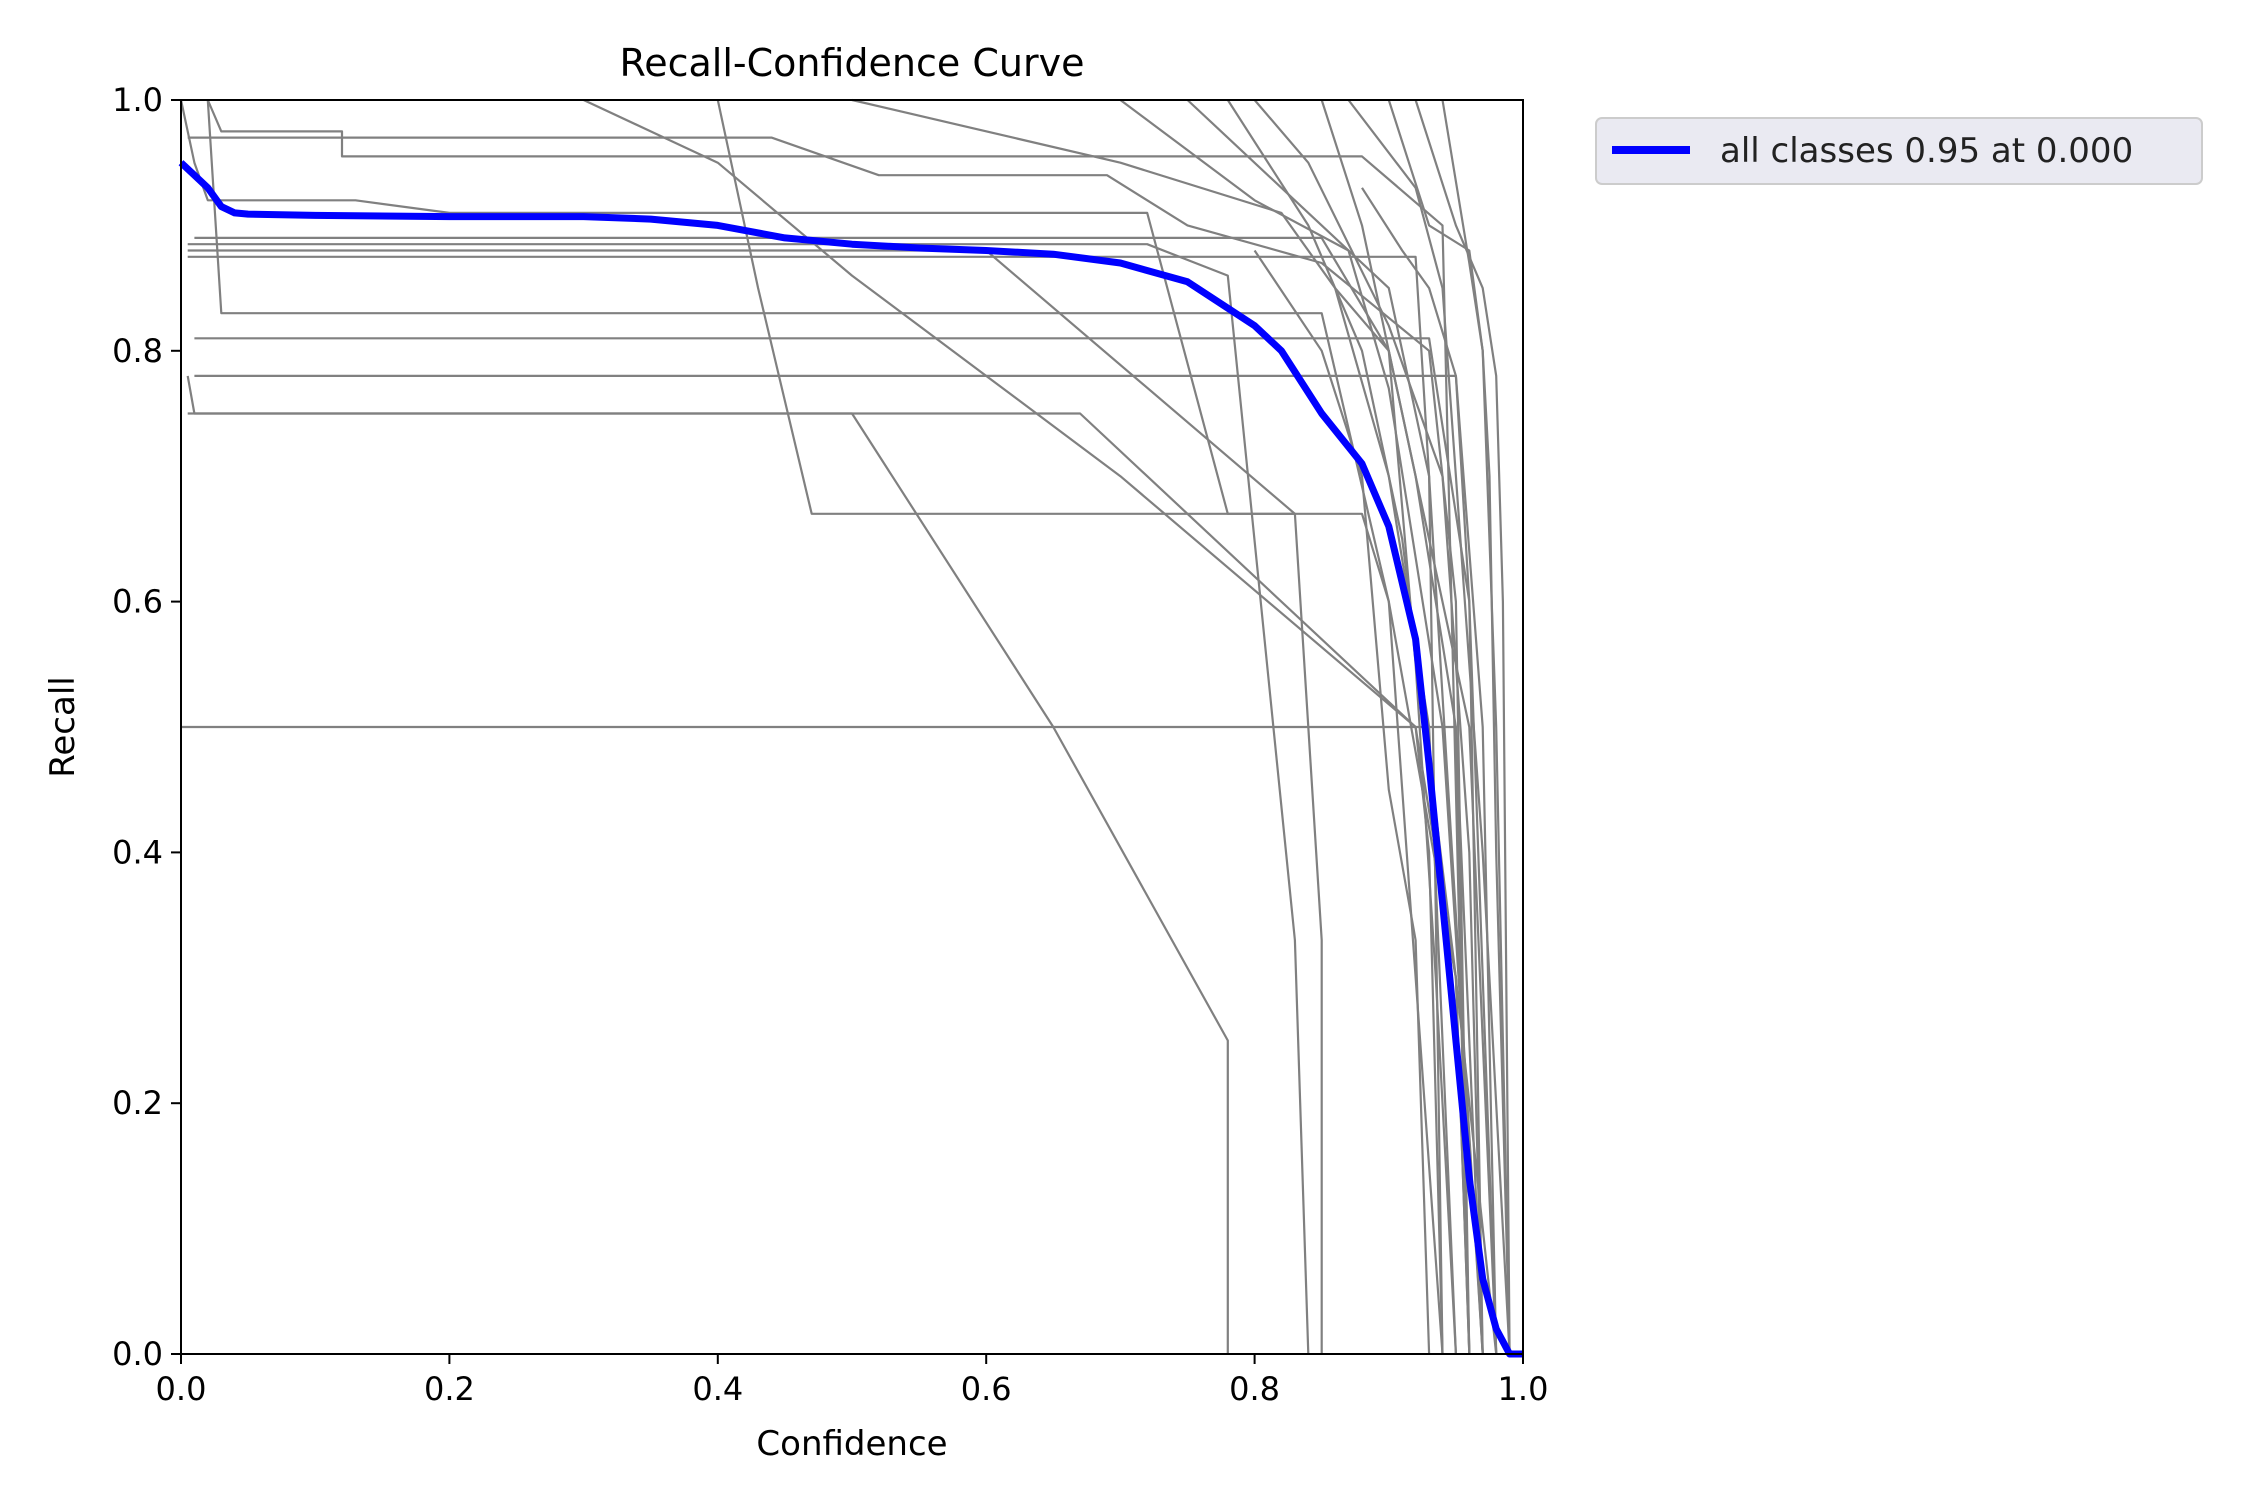 The width and height of the screenshot is (2250, 1500). I want to click on x-axis-ticks: 0.0 0.2 0.4 0.6 0.8 1.0, so click(852, 1381).